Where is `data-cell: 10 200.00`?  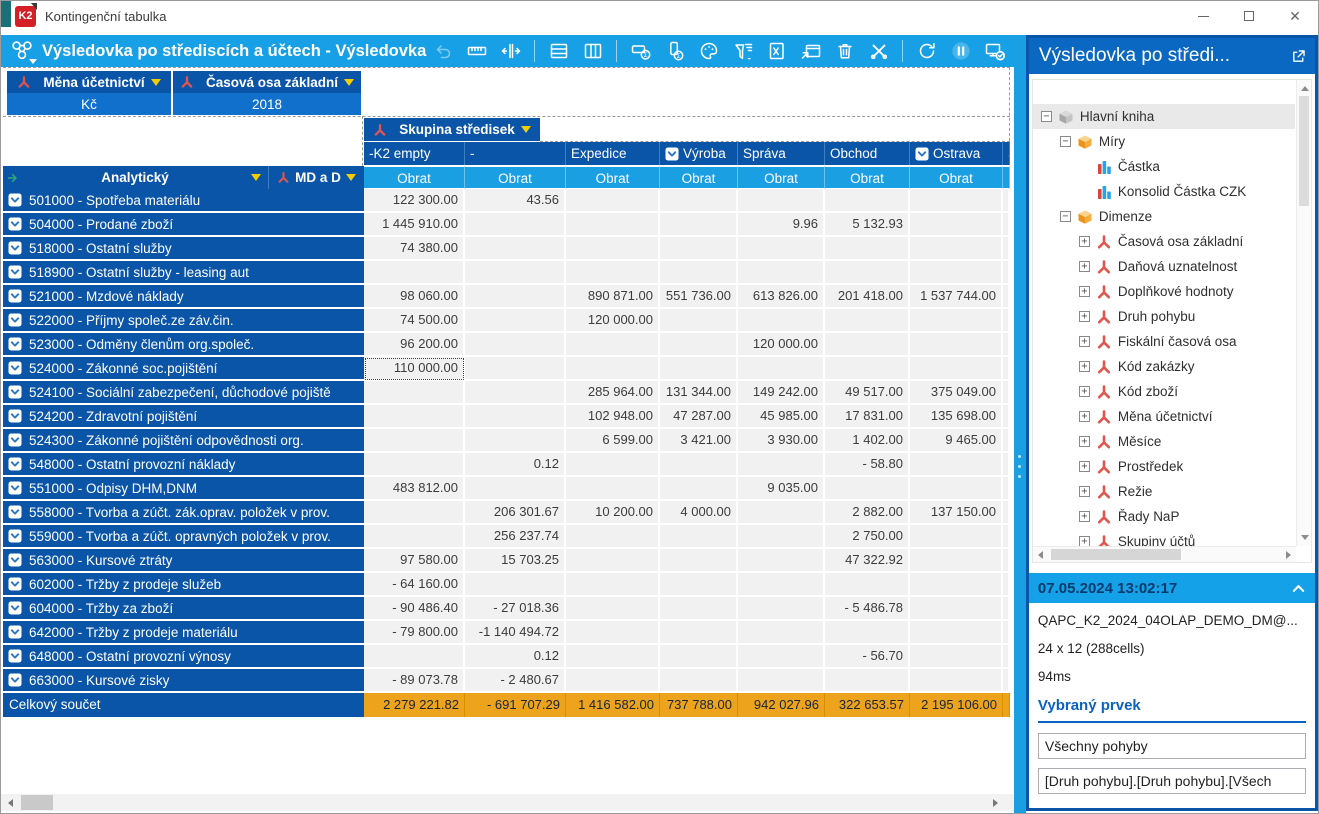 data-cell: 10 200.00 is located at coordinates (613, 513).